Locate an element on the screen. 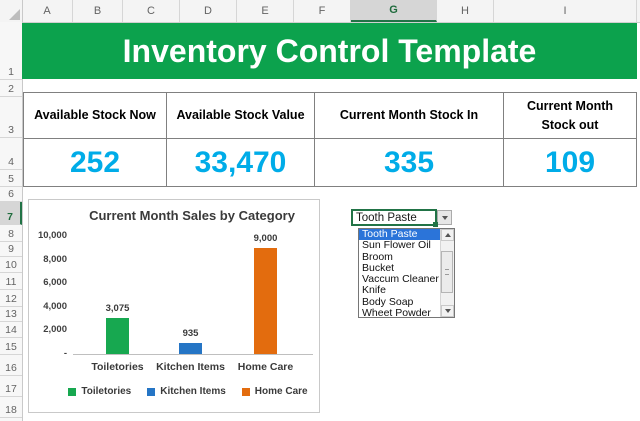 This screenshot has width=640, height=421. row-header-10: 10 is located at coordinates (11, 265).